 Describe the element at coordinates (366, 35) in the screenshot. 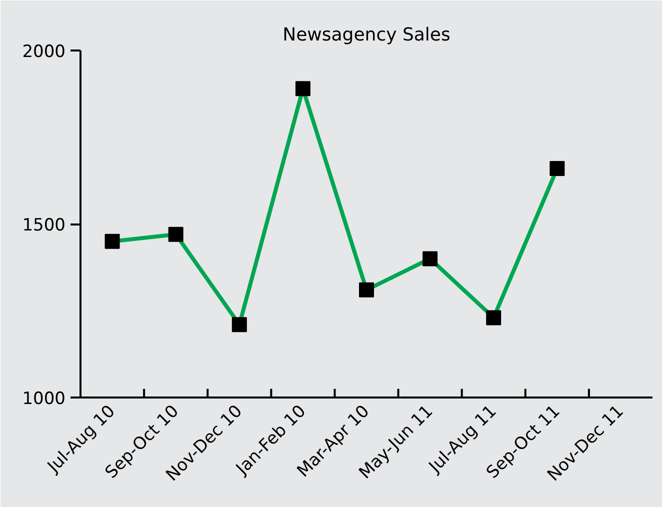

I see `chart-title: Newsagency Sales` at that location.